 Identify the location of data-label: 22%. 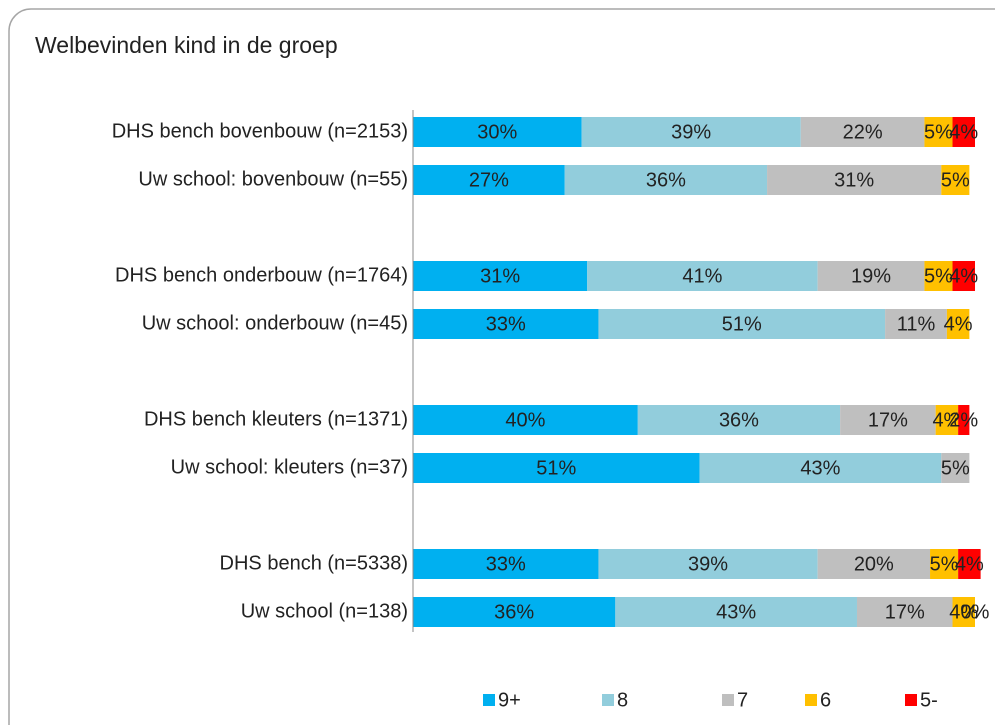
(863, 132).